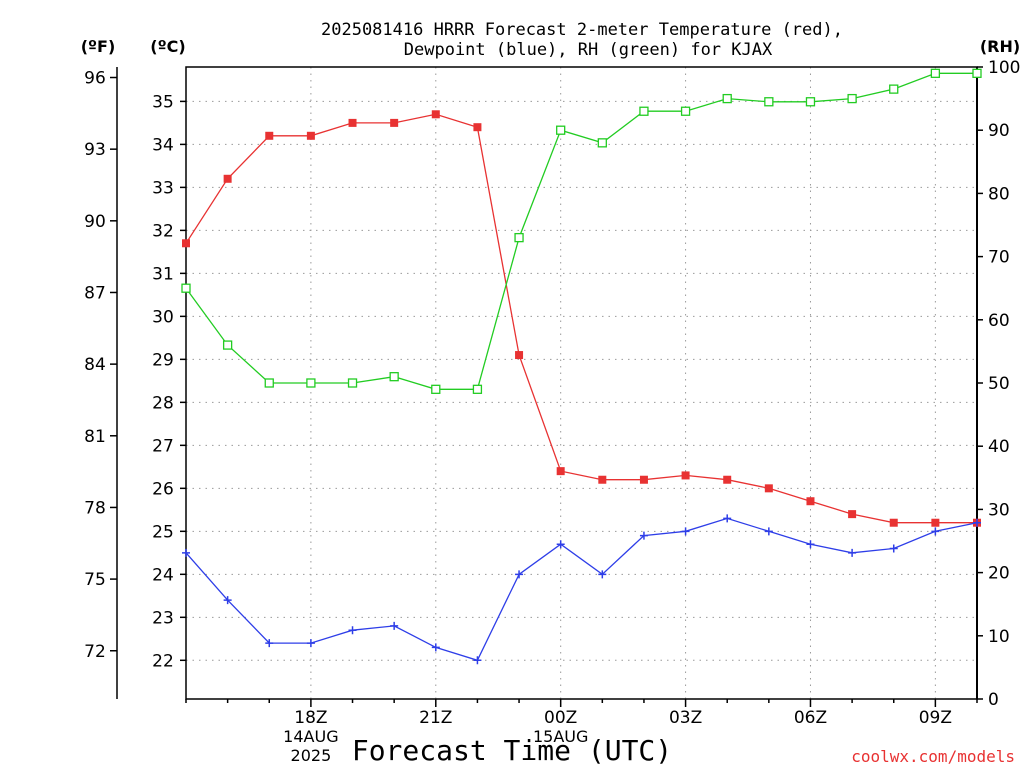  Describe the element at coordinates (999, 574) in the screenshot. I see `rh-tick-label: 20` at that location.